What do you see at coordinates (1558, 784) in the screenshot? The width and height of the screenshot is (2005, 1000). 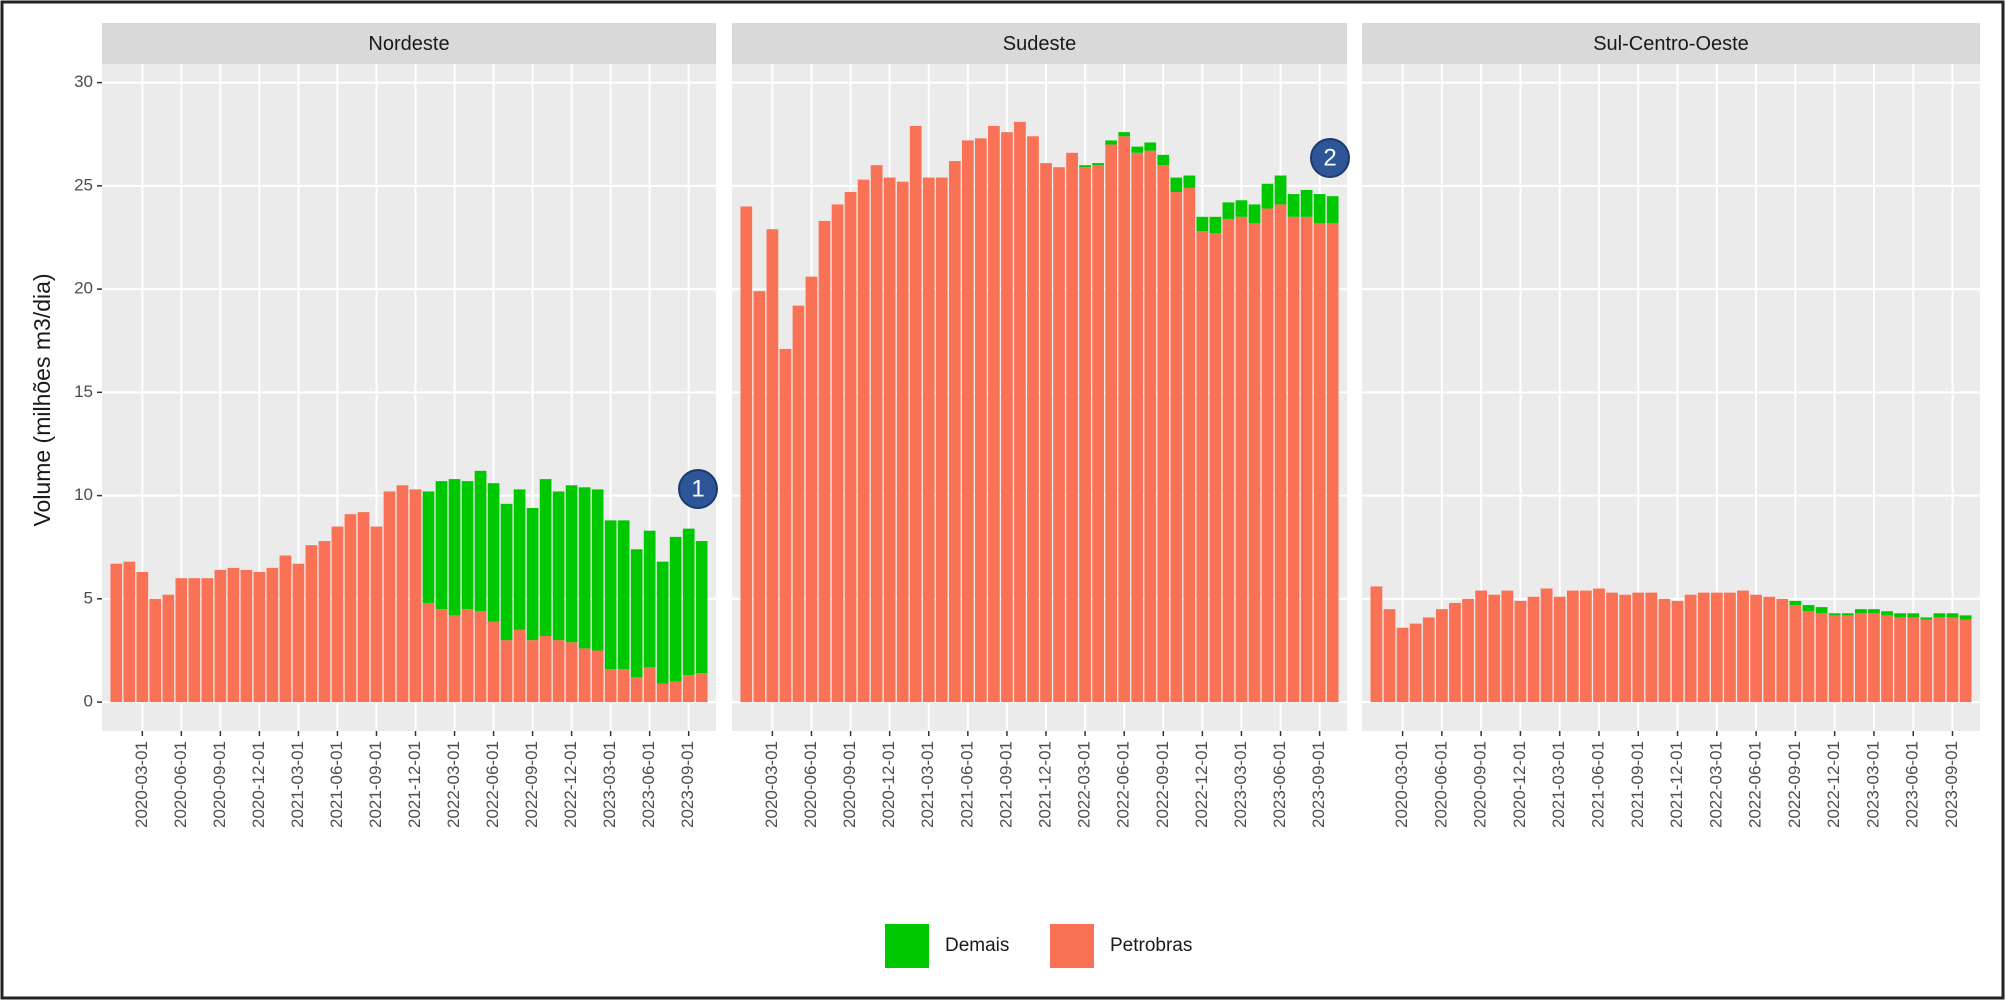 I see `x-tick-label: 2021-03-01` at bounding box center [1558, 784].